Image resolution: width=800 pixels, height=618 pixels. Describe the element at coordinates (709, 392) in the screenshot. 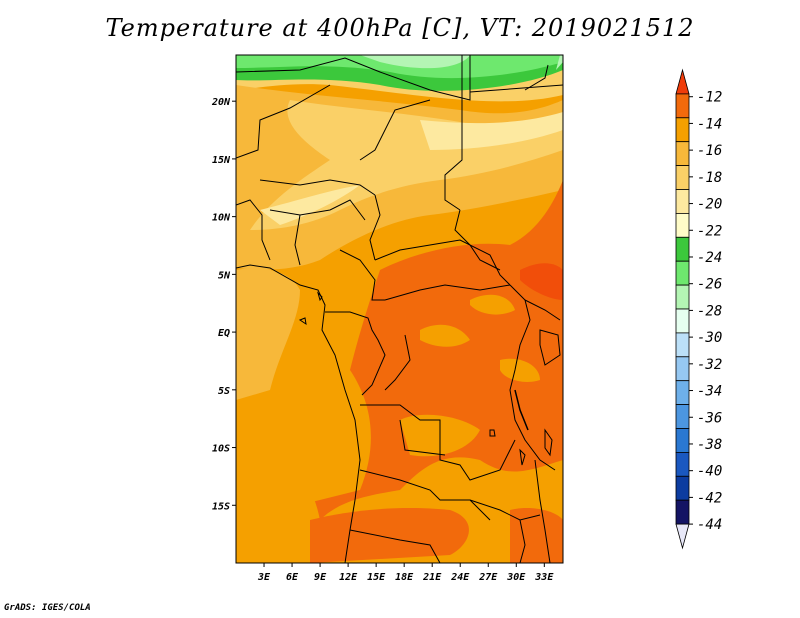

I see `colorbar-label: -34` at that location.